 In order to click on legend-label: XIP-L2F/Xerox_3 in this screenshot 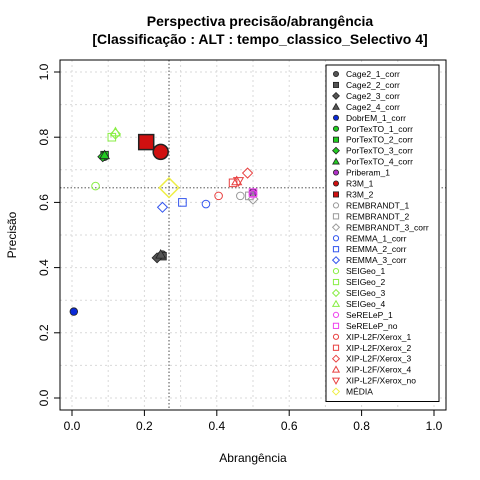, I will do `click(378, 359)`.